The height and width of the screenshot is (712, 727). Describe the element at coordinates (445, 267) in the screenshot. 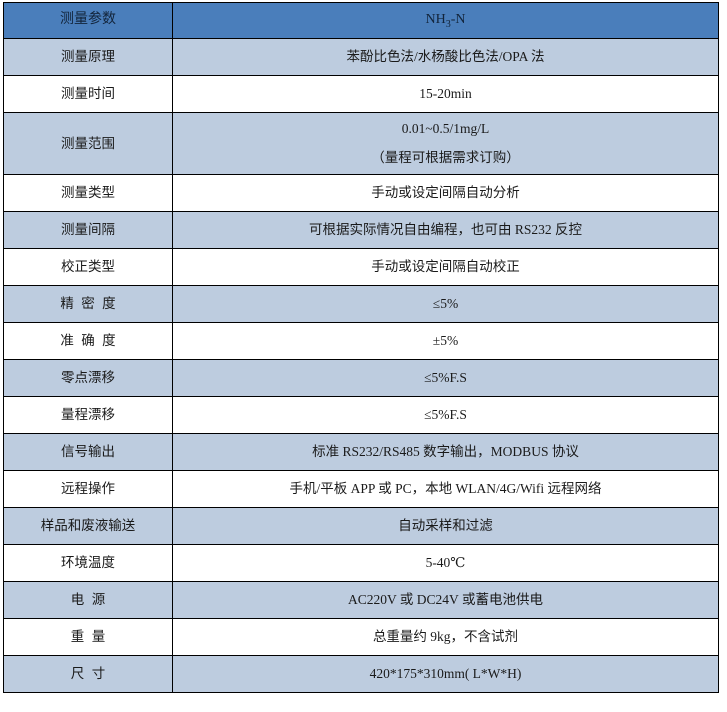

I see `row-value-cell: 手动或设定间隔自动校正` at that location.